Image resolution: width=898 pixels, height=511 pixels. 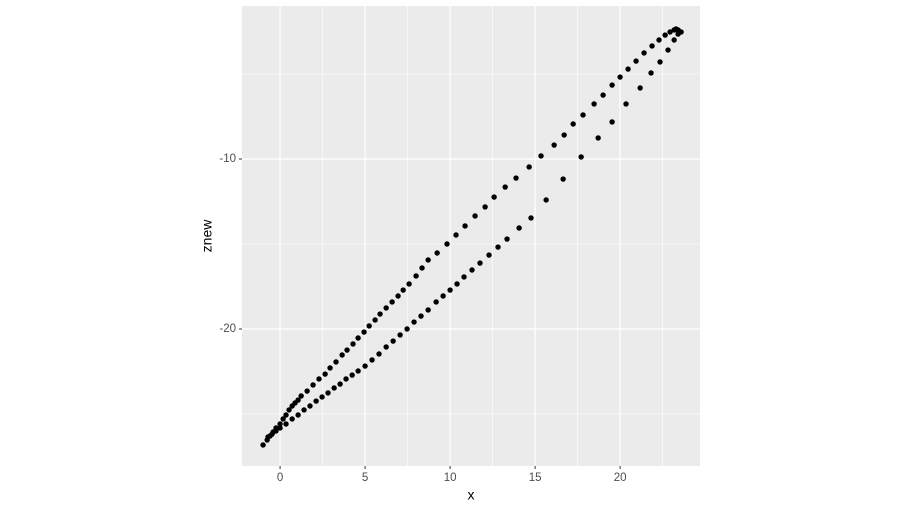 What do you see at coordinates (535, 478) in the screenshot?
I see `x-tick-label: 15` at bounding box center [535, 478].